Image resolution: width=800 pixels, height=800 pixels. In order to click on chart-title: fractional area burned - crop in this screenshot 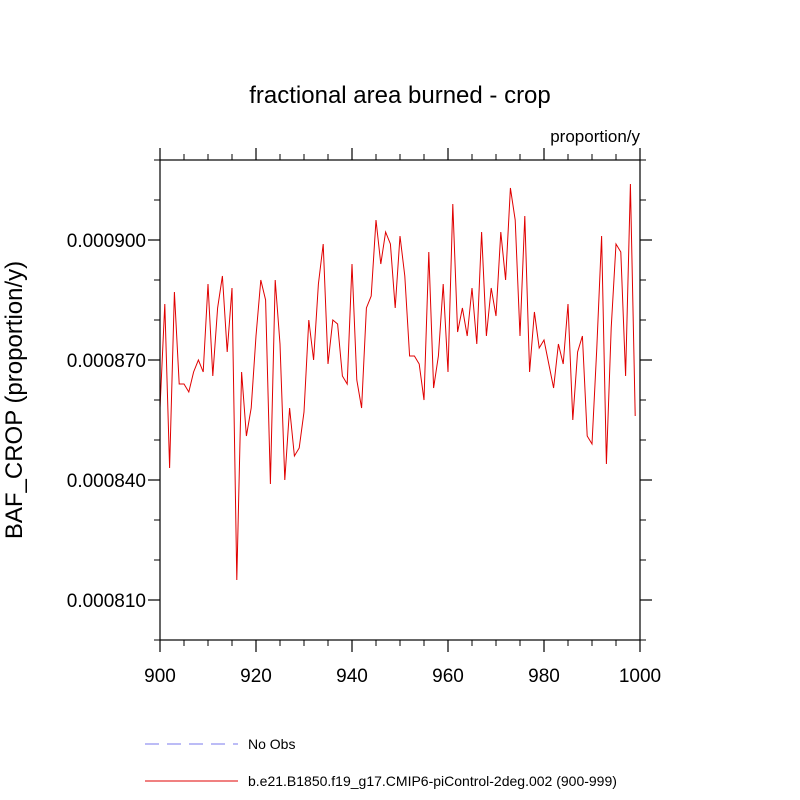, I will do `click(400, 95)`.